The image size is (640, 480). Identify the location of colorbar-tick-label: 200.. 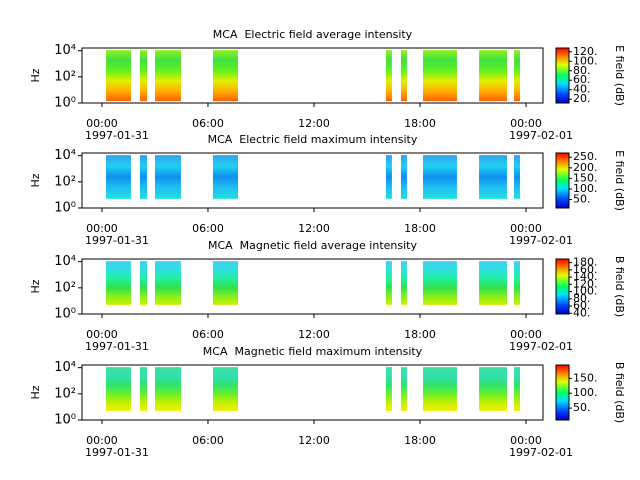
(585, 167).